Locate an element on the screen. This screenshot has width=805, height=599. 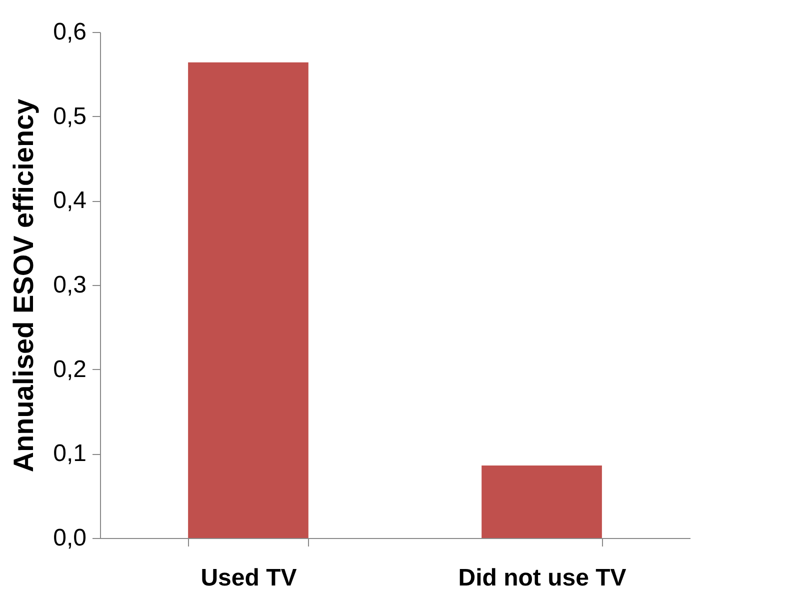
y-tick-label: 0,2 is located at coordinates (69, 369).